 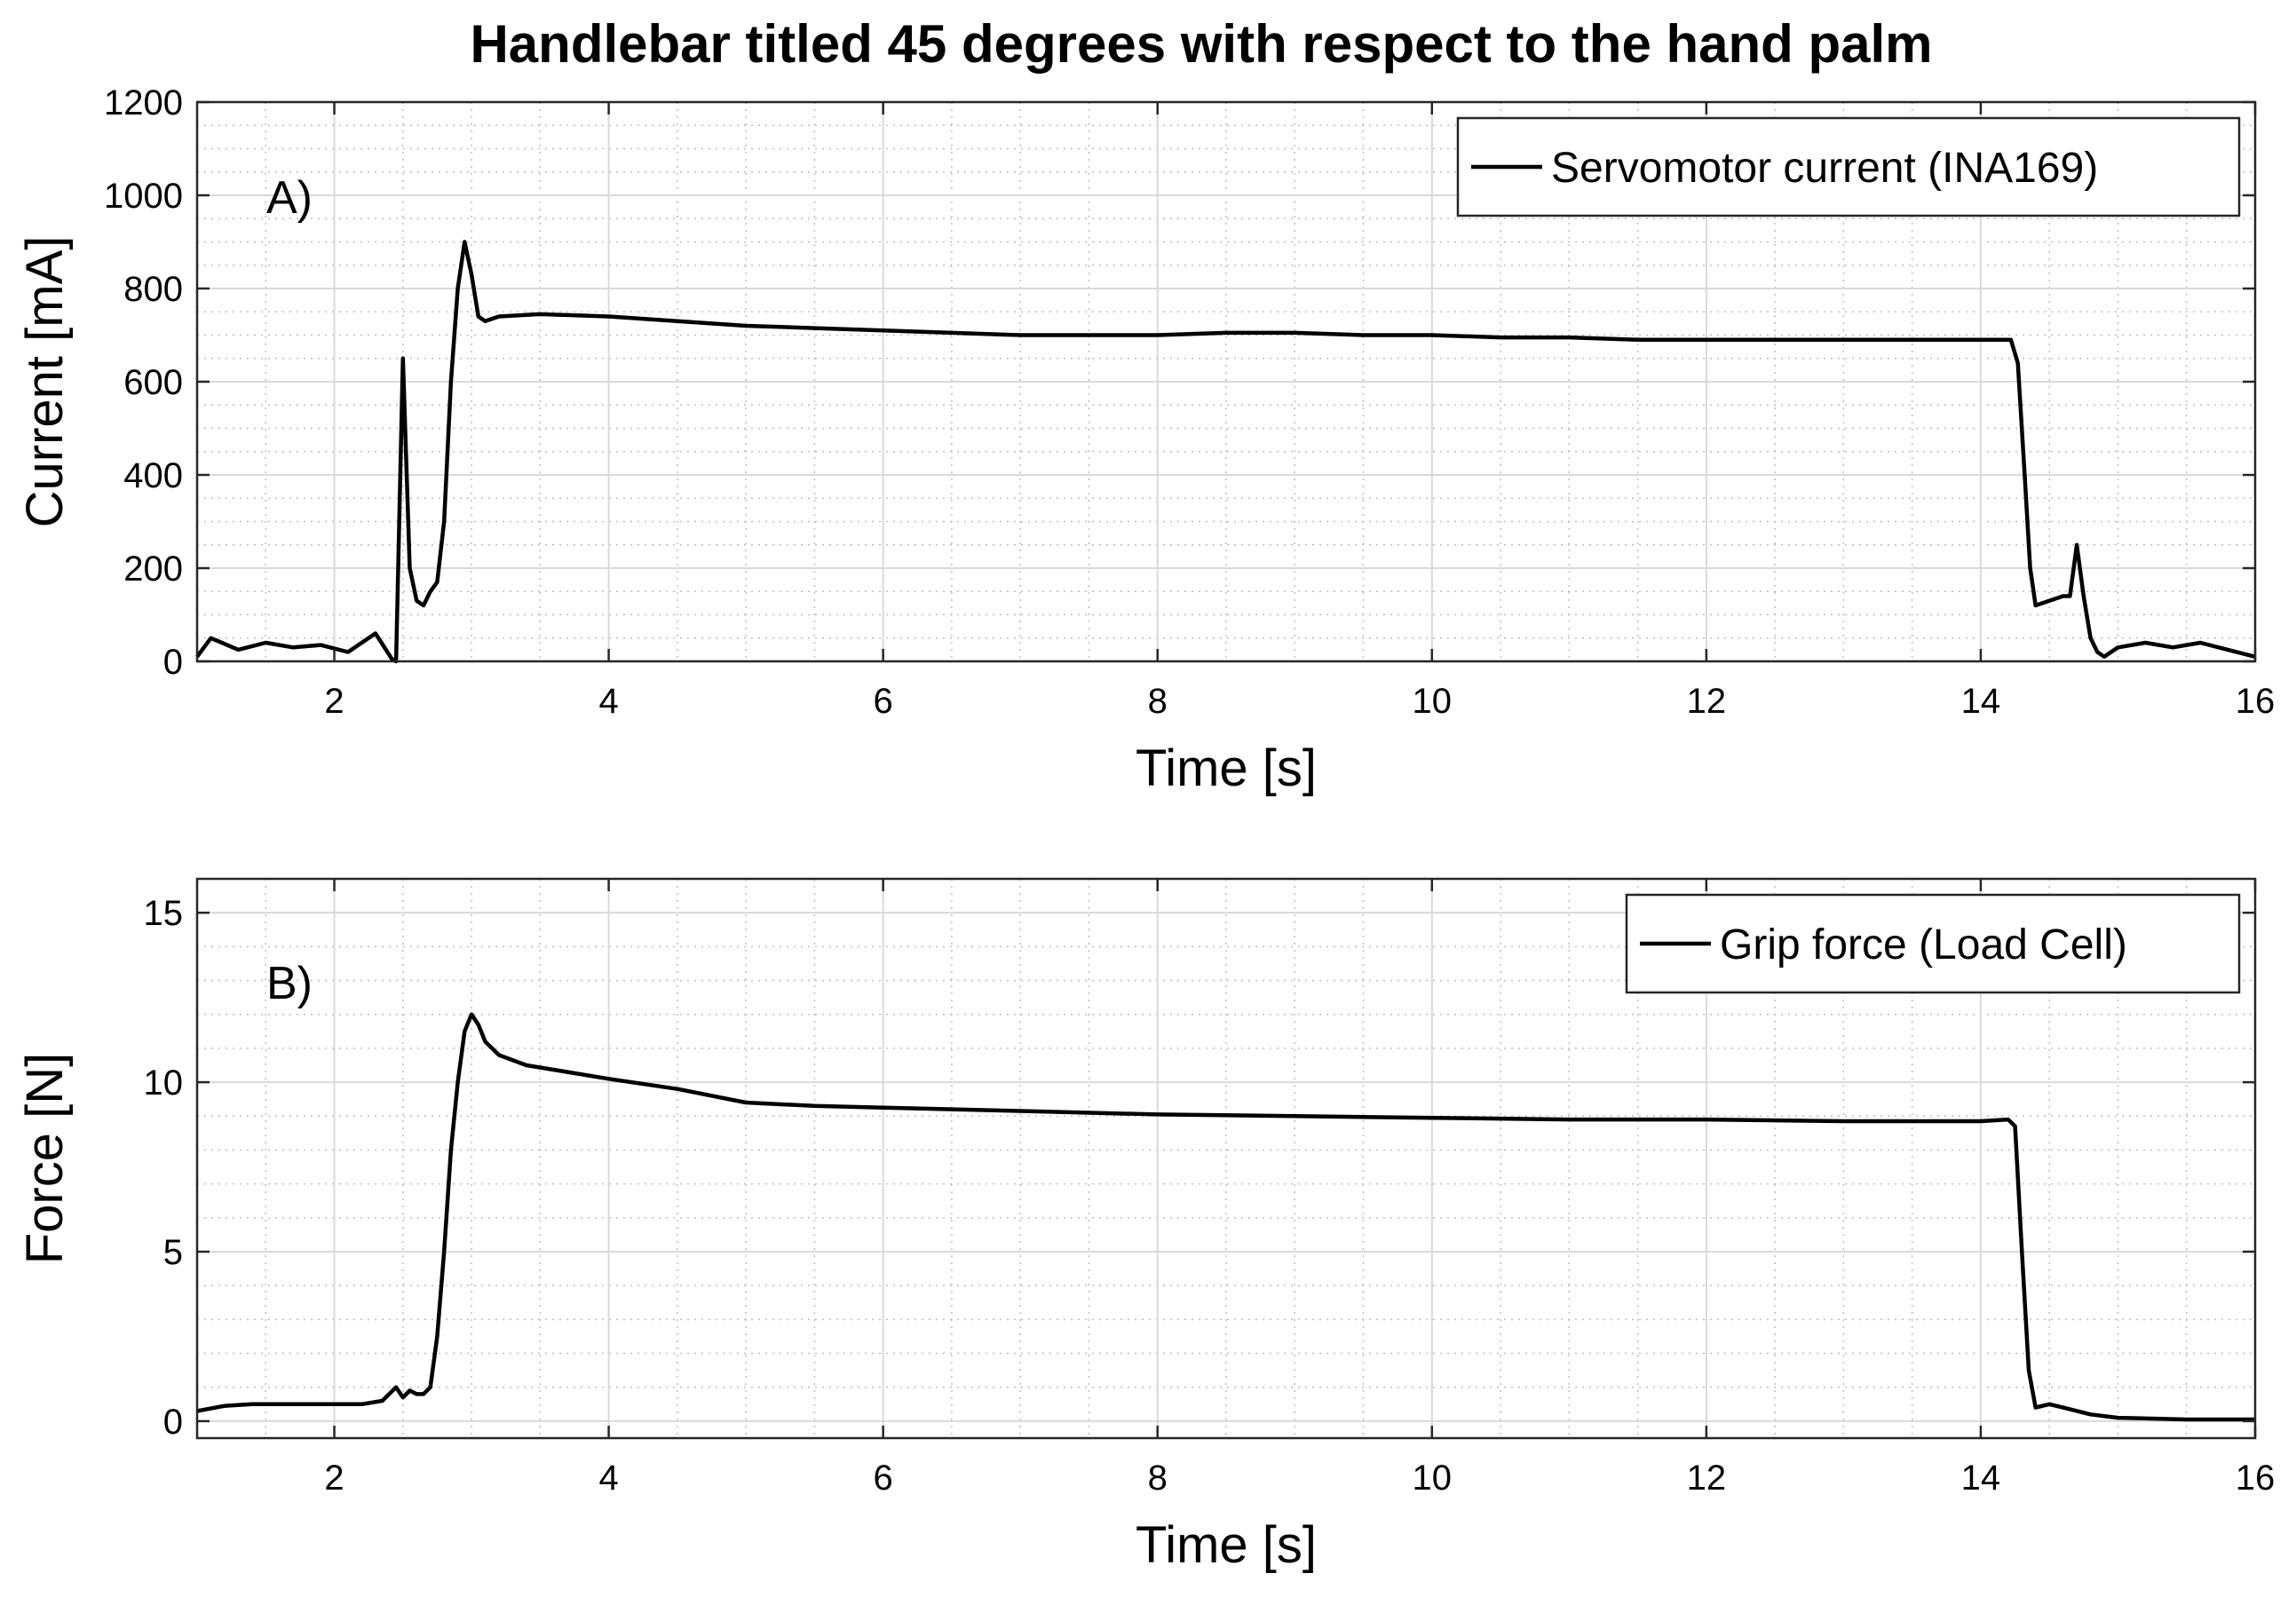 I want to click on legend: Servomotor current (INA169), so click(x=1848, y=166).